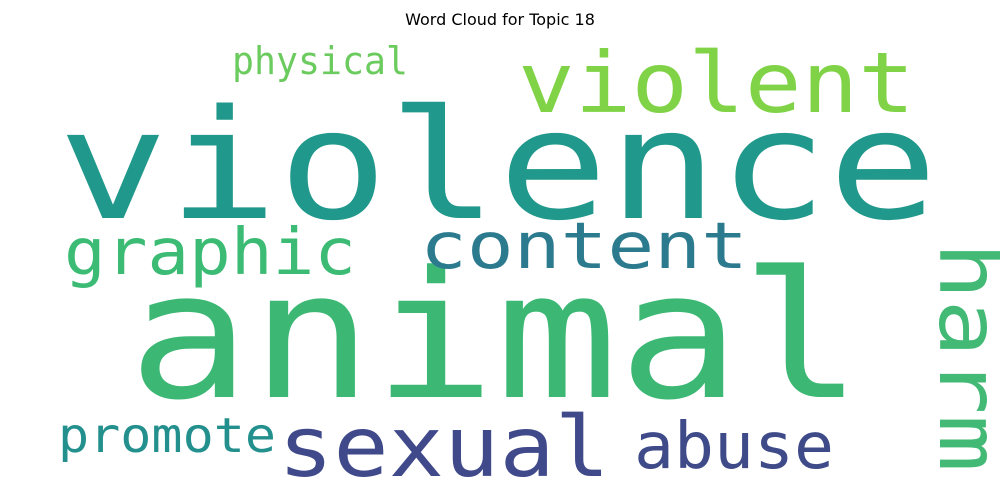  I want to click on word-violent: violent, so click(716, 83).